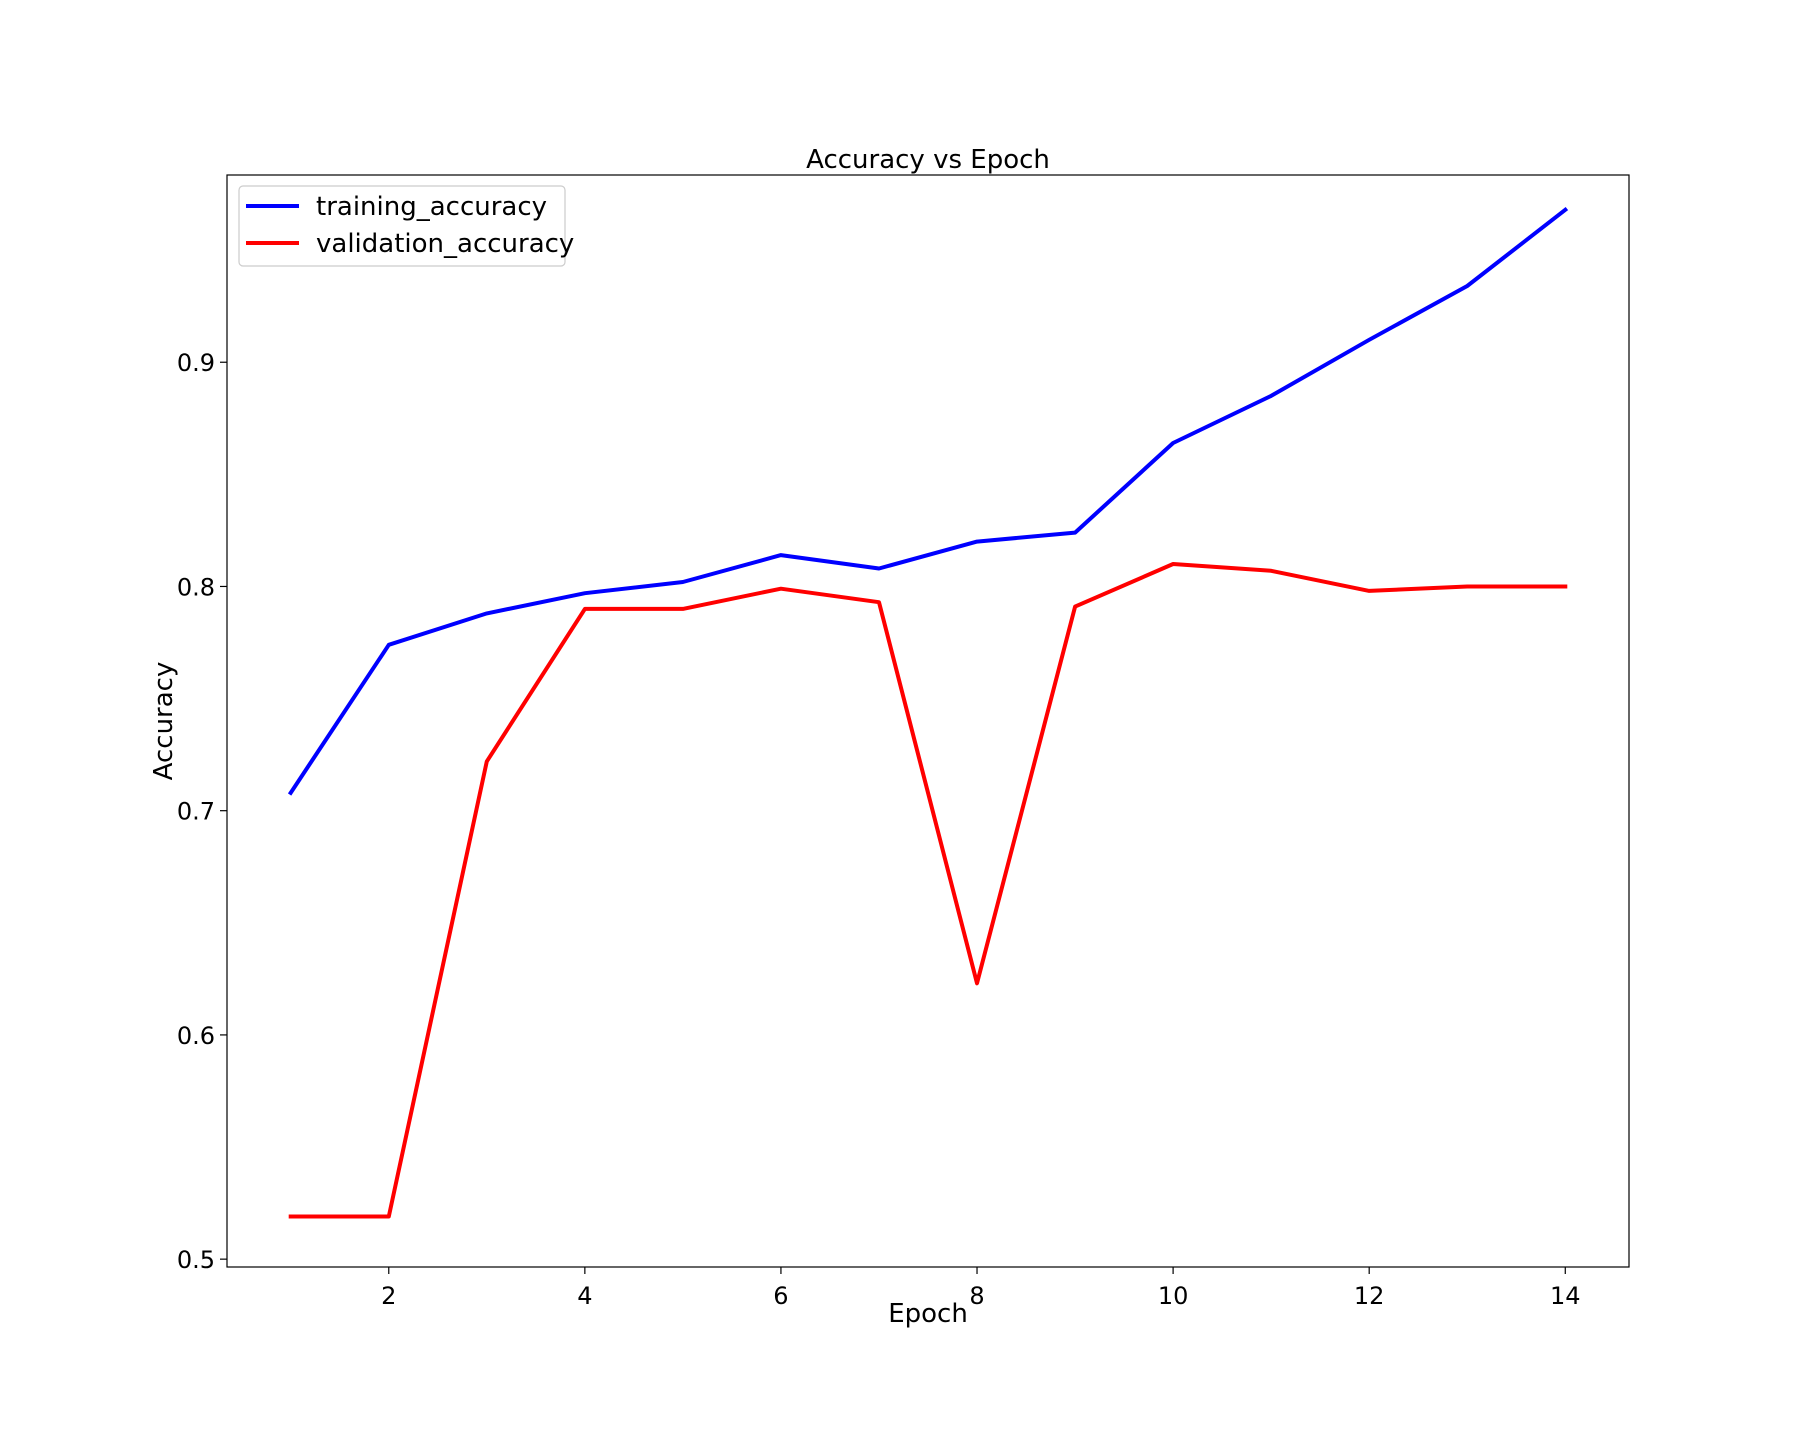  I want to click on y-axis-ticks: 0.5 0.6 0.7 0.8 0.9, so click(202, 811).